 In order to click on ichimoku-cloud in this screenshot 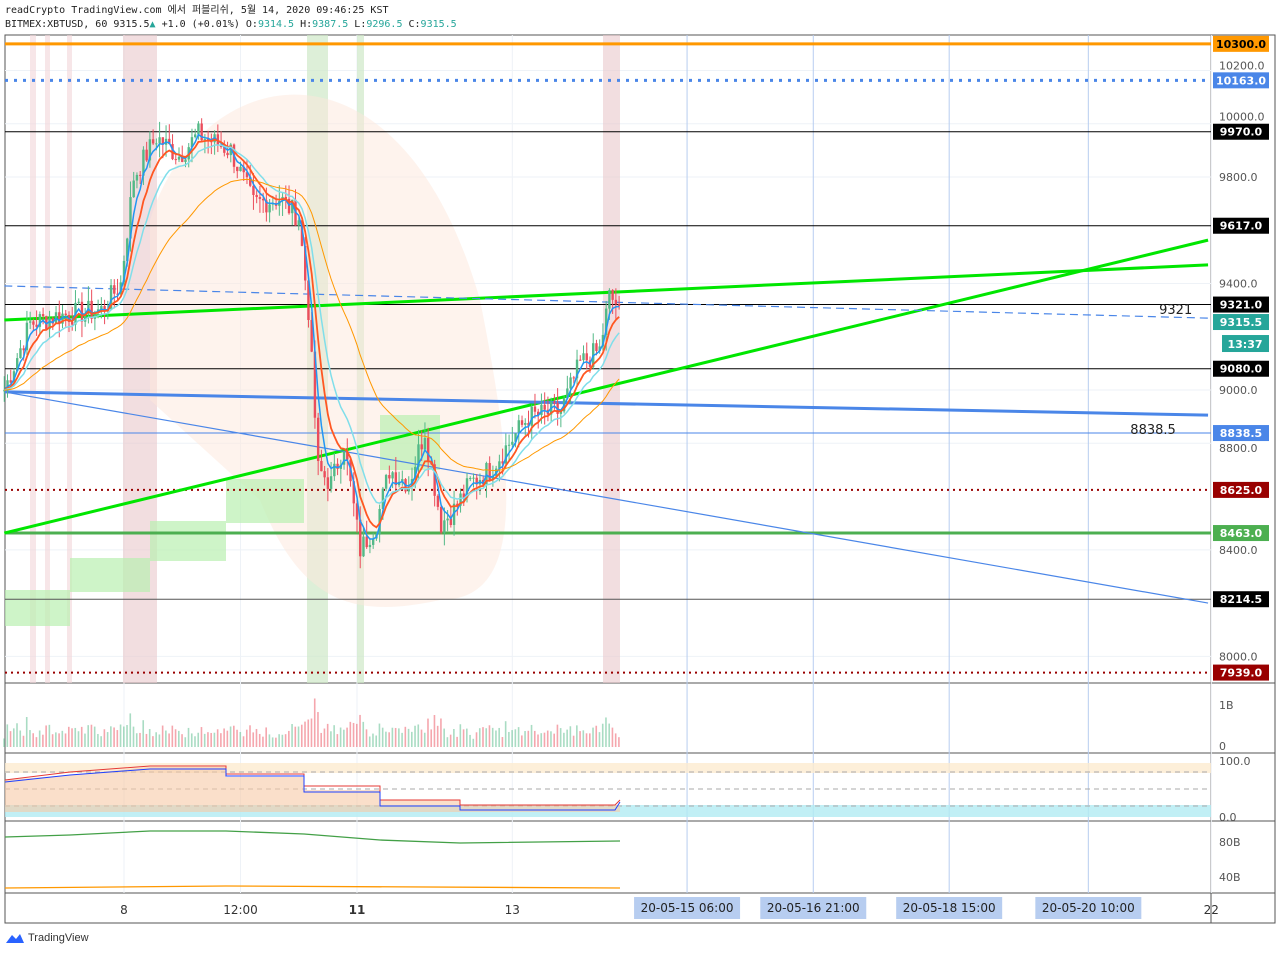, I will do `click(188, 541)`.